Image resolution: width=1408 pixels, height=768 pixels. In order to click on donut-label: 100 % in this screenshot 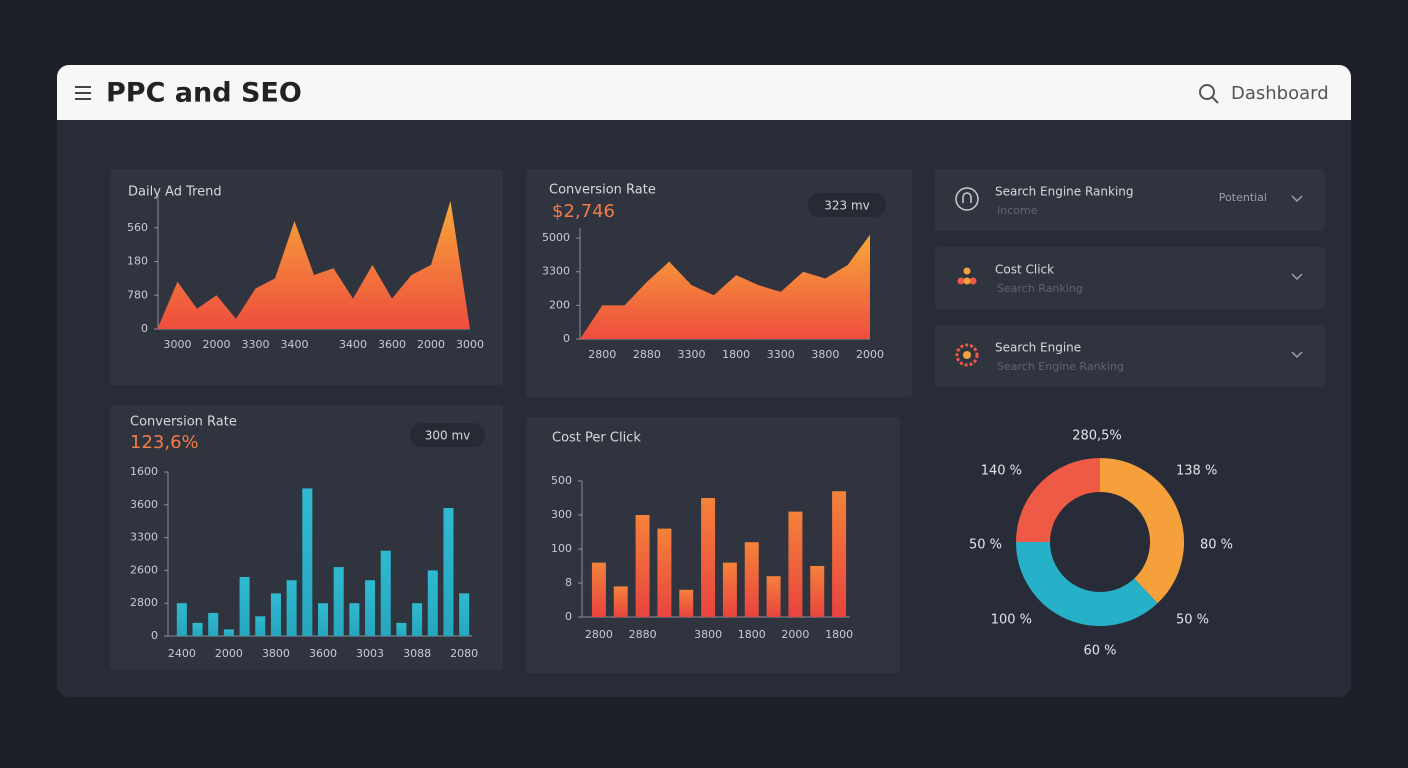, I will do `click(1011, 620)`.